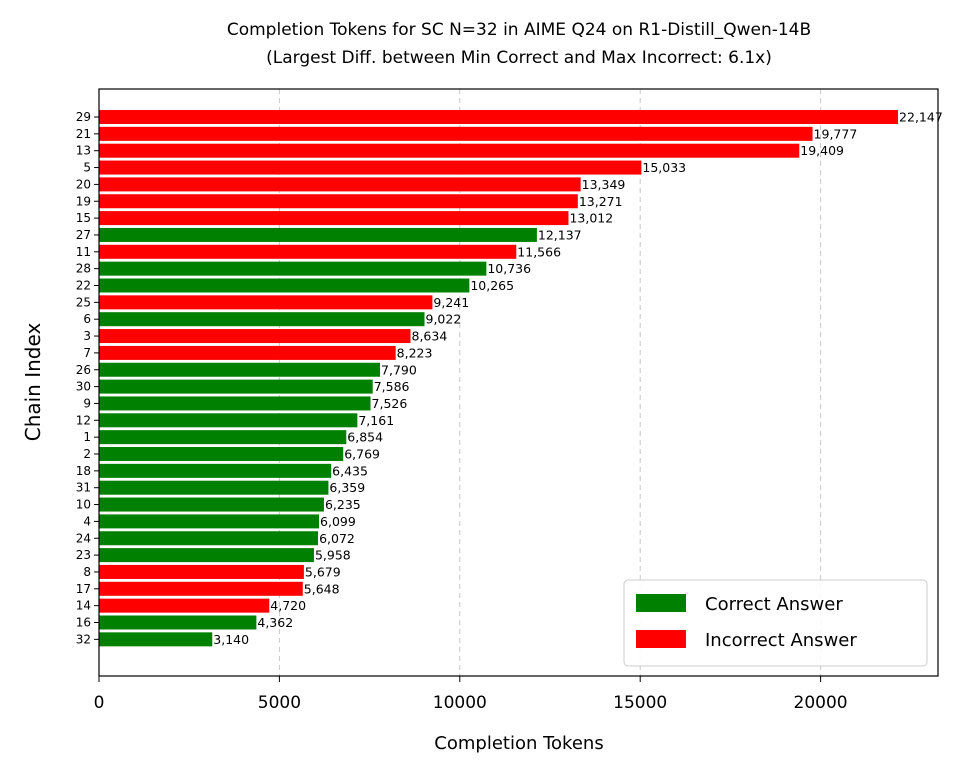 Image resolution: width=977 pixels, height=773 pixels. What do you see at coordinates (333, 555) in the screenshot?
I see `bar-value-label: 5,958` at bounding box center [333, 555].